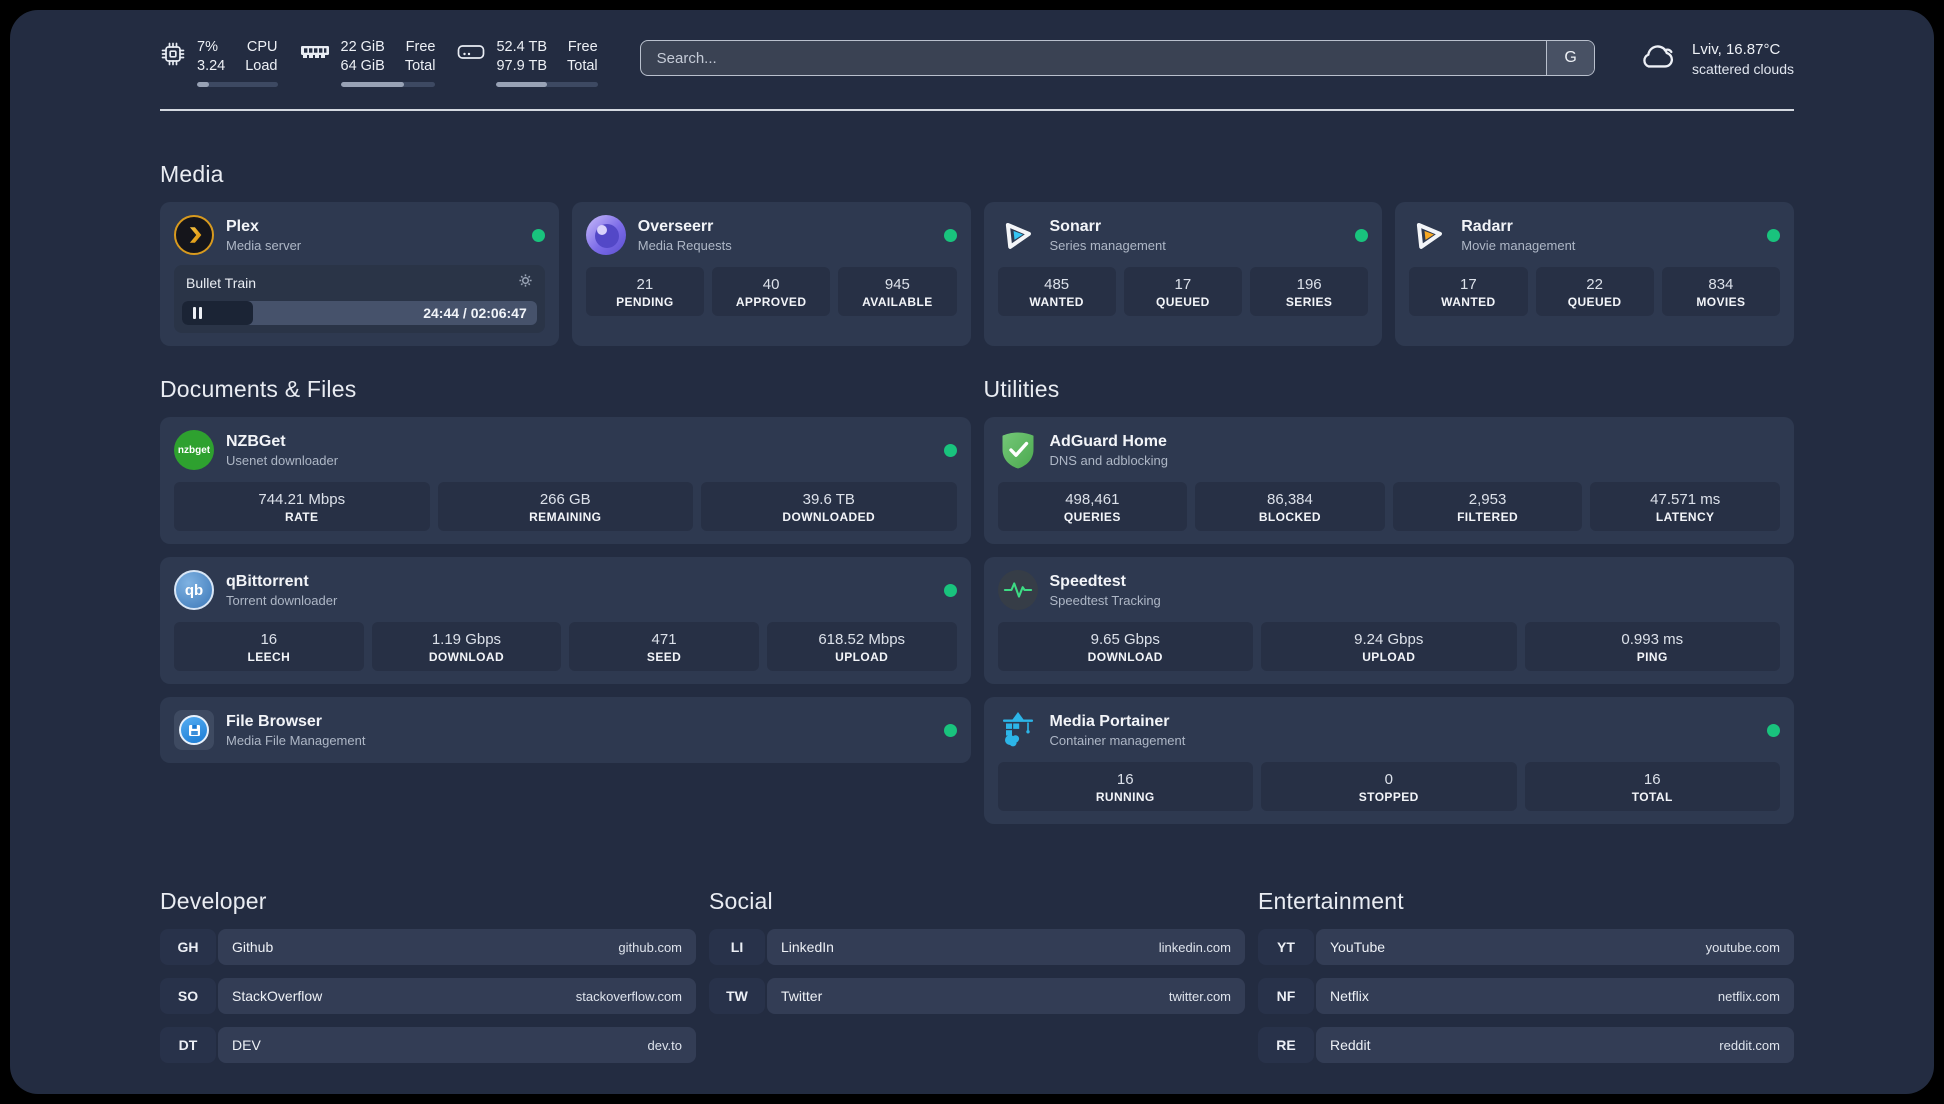  Describe the element at coordinates (565, 450) in the screenshot. I see `nzbget-app-link: nzbget NZBGet Usenet downloader` at that location.